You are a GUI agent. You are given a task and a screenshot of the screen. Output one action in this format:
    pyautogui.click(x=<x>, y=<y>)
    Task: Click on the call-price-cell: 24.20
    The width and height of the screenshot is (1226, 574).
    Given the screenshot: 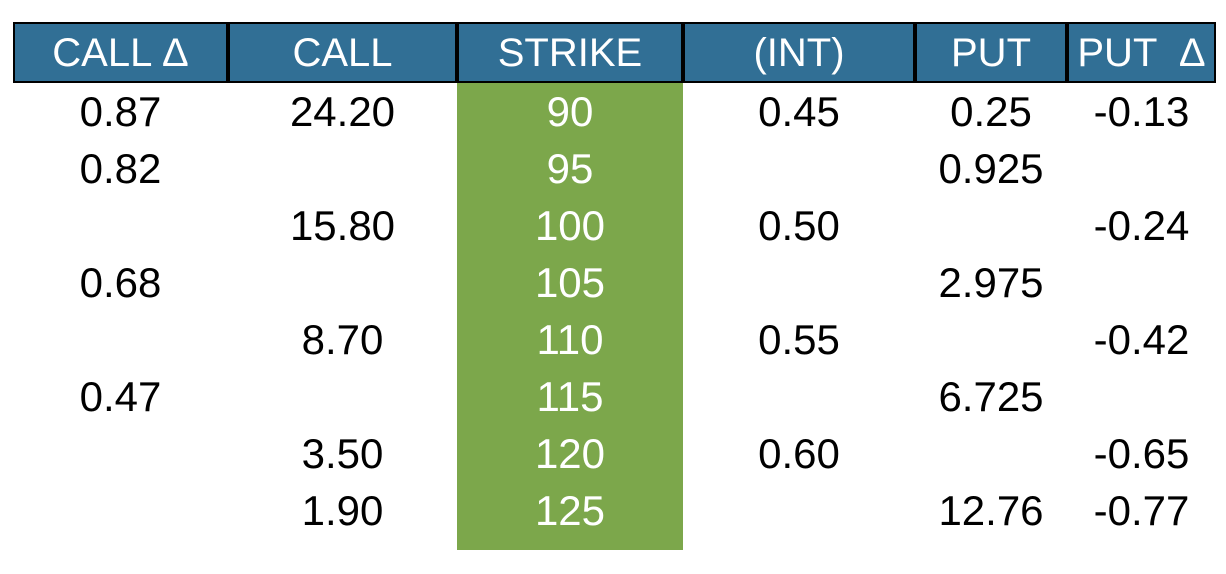 What is the action you would take?
    pyautogui.click(x=342, y=111)
    